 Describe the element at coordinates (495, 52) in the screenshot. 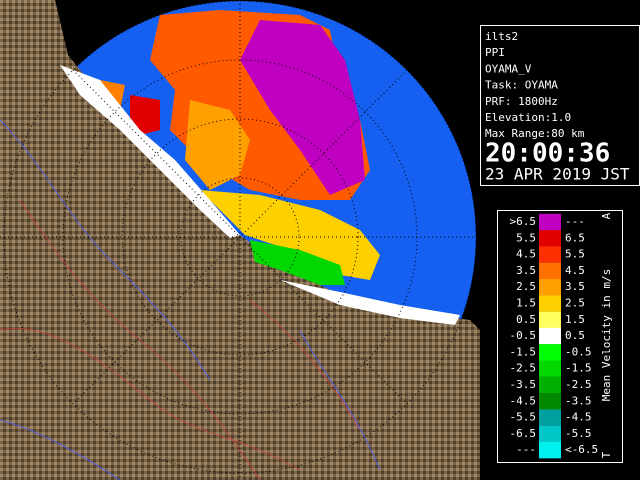

I see `info-line: PPI` at that location.